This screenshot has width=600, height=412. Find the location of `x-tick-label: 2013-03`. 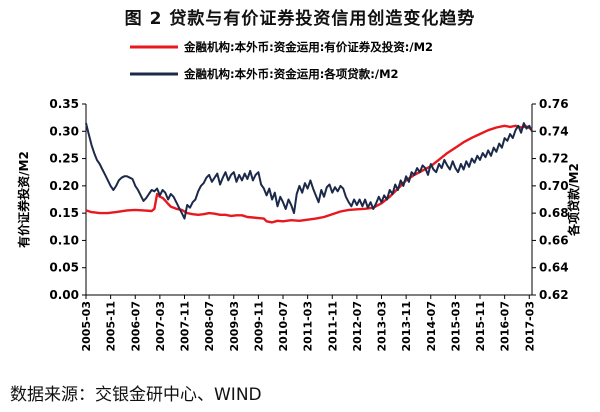

x-tick-label: 2013-03 is located at coordinates (382, 326).